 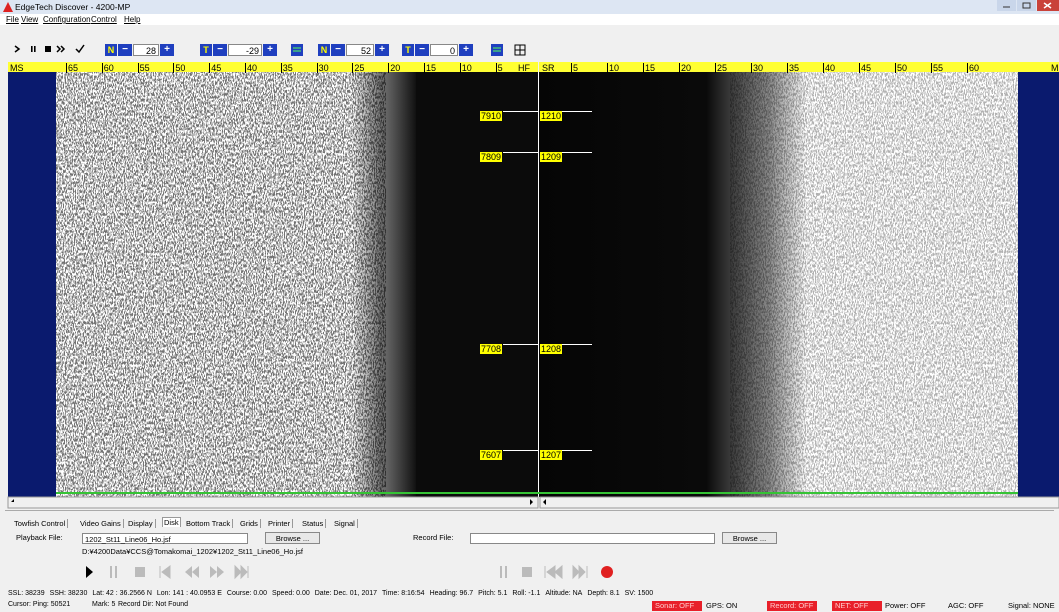 What do you see at coordinates (966, 605) in the screenshot?
I see `status-indicator: AGC: OFF` at bounding box center [966, 605].